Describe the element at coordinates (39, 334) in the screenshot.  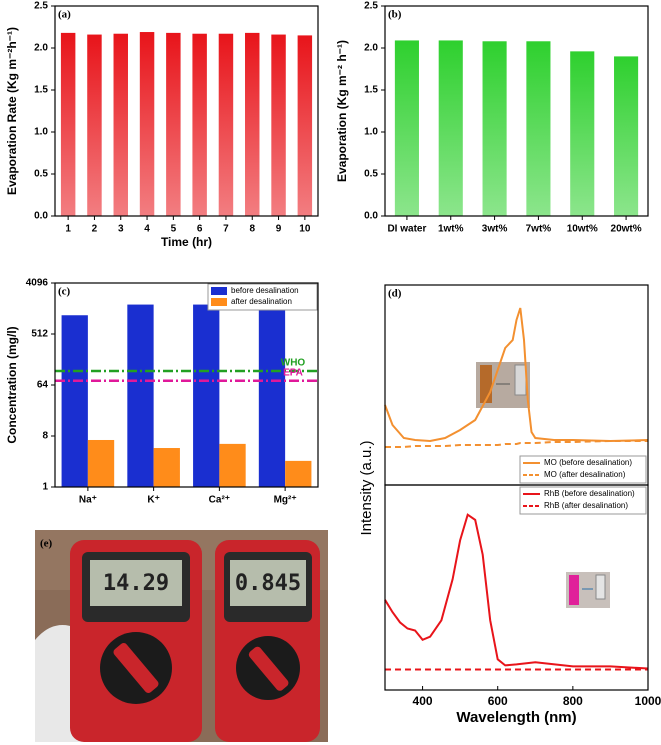
I see `y-tick-label: 512` at that location.